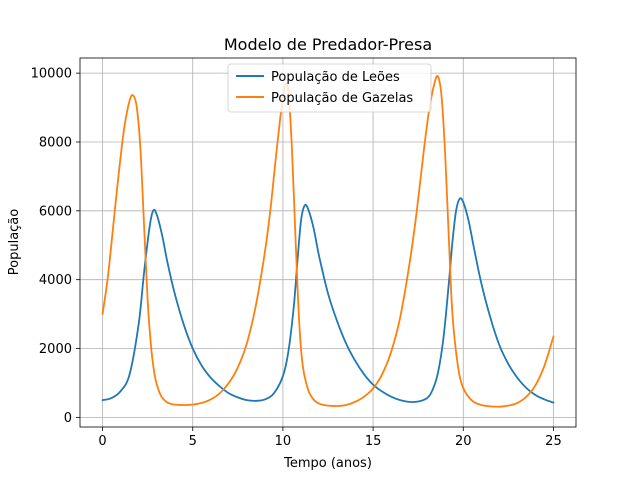 This screenshot has width=640, height=480. Describe the element at coordinates (373, 441) in the screenshot. I see `x-tick-label: 15` at that location.